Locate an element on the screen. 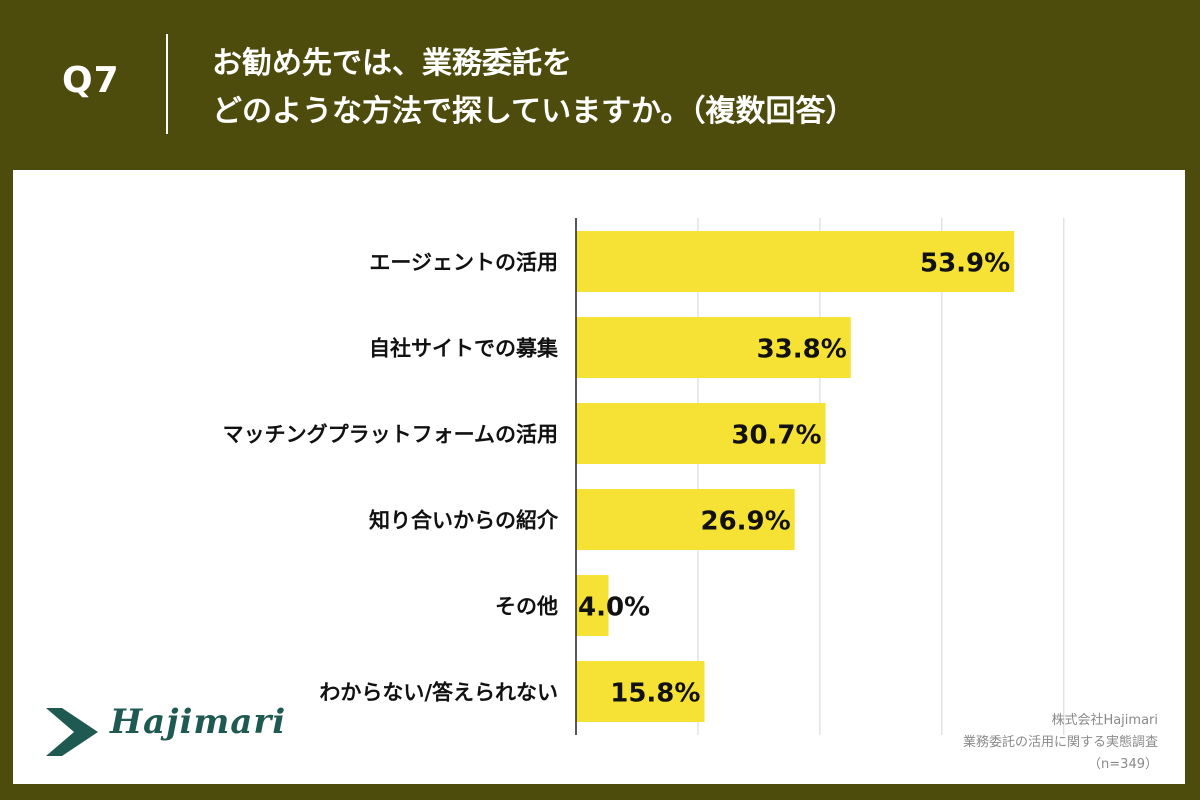  category-label: 自社サイトでの募集 is located at coordinates (464, 349).